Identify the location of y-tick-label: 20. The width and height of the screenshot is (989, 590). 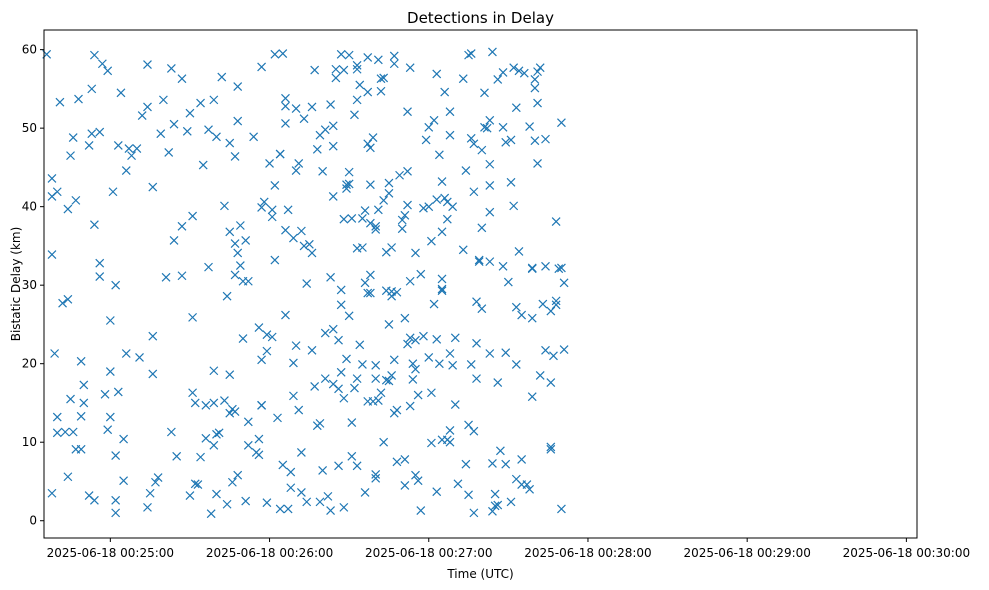
(29, 364).